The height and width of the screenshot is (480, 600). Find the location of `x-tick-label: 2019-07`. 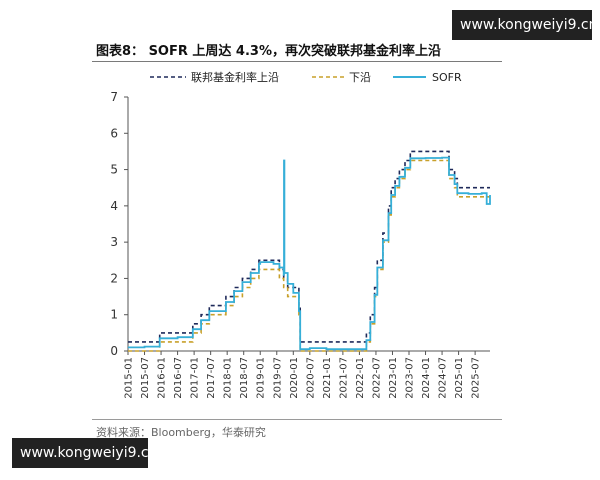

x-tick-label: 2019-07 is located at coordinates (277, 378).